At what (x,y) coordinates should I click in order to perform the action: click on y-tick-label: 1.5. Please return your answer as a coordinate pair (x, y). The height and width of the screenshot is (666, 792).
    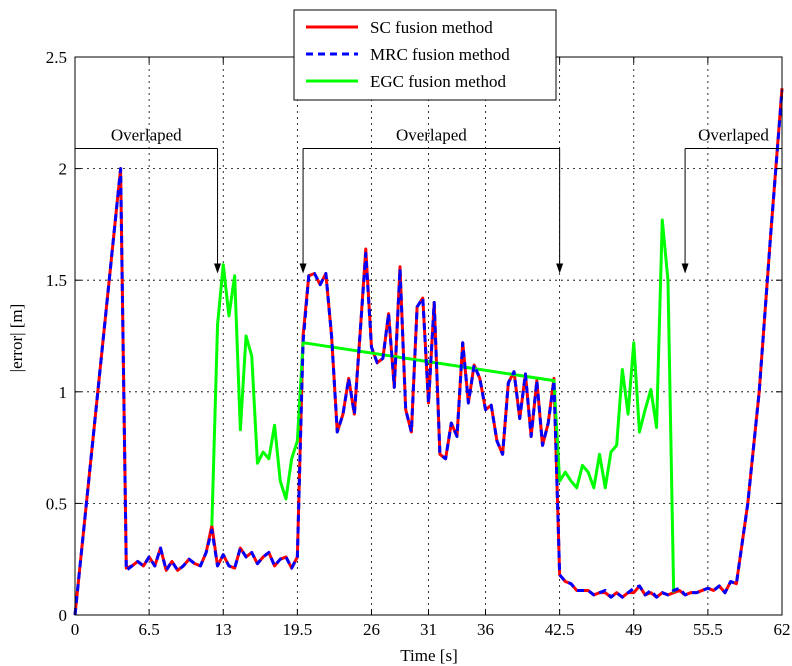
    Looking at the image, I should click on (56, 280).